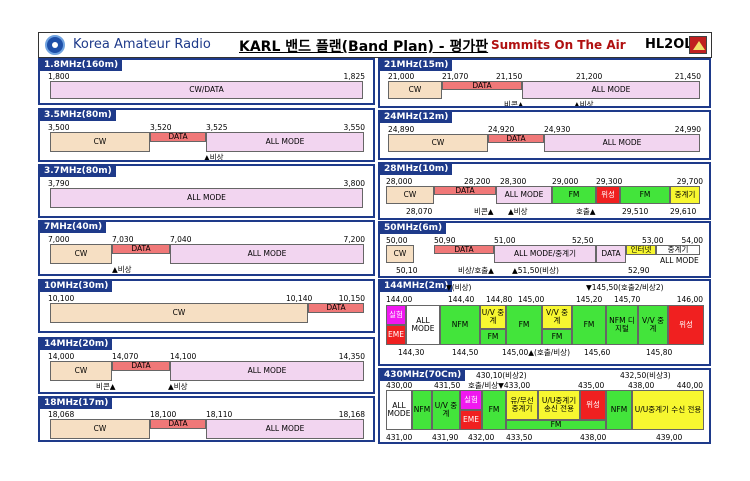  What do you see at coordinates (354, 183) in the screenshot?
I see `freq-label: 3,800` at bounding box center [354, 183].